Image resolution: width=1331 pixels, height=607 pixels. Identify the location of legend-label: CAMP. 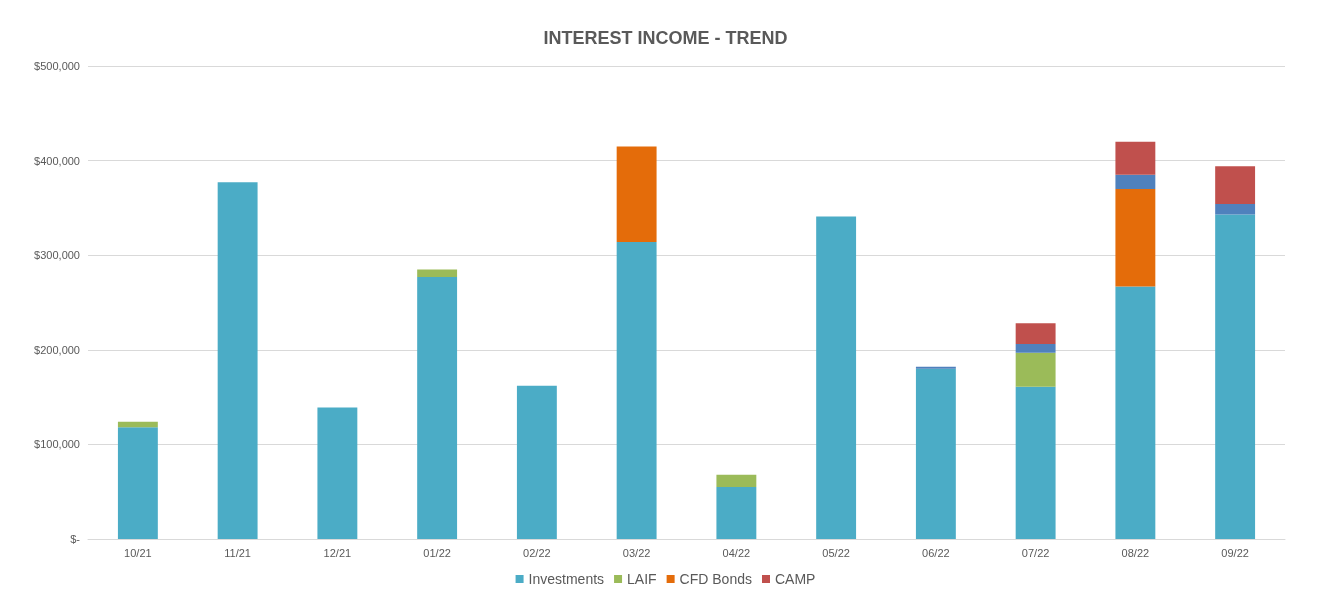
(795, 579).